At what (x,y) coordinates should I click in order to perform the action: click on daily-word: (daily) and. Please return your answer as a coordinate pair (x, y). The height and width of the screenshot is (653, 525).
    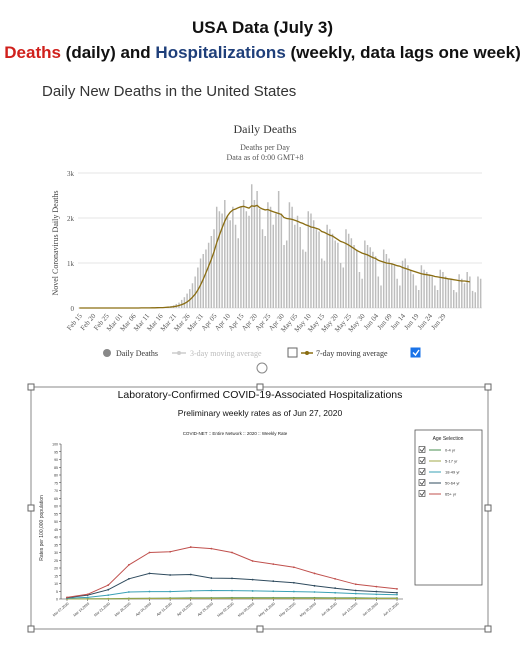
    Looking at the image, I should click on (108, 52).